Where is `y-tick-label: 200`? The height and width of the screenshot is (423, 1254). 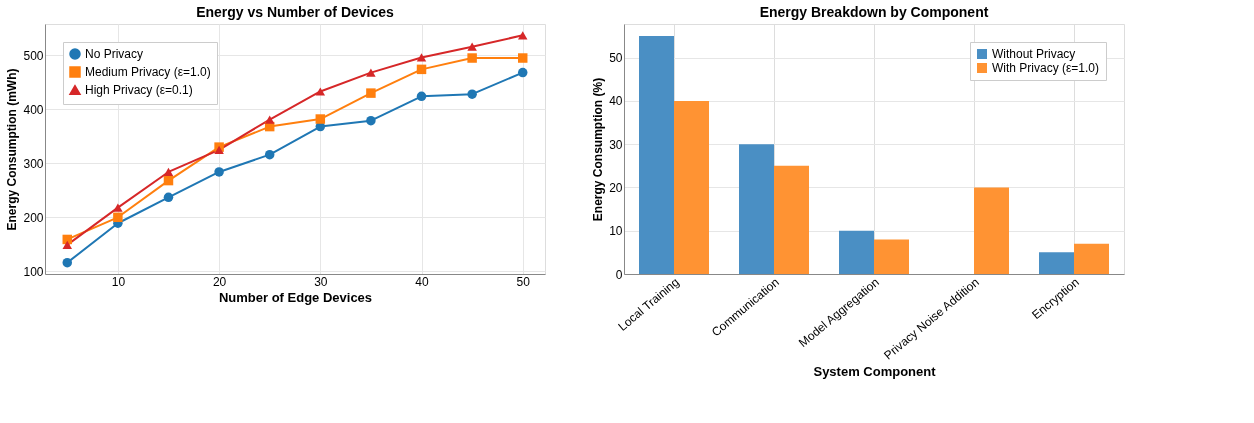 y-tick-label: 200 is located at coordinates (33, 217).